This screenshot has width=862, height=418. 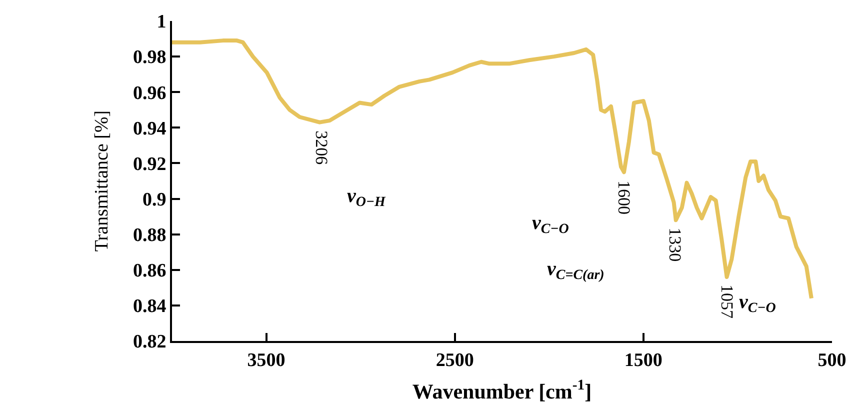 I want to click on y-tick-label: 0.98, so click(x=149, y=57).